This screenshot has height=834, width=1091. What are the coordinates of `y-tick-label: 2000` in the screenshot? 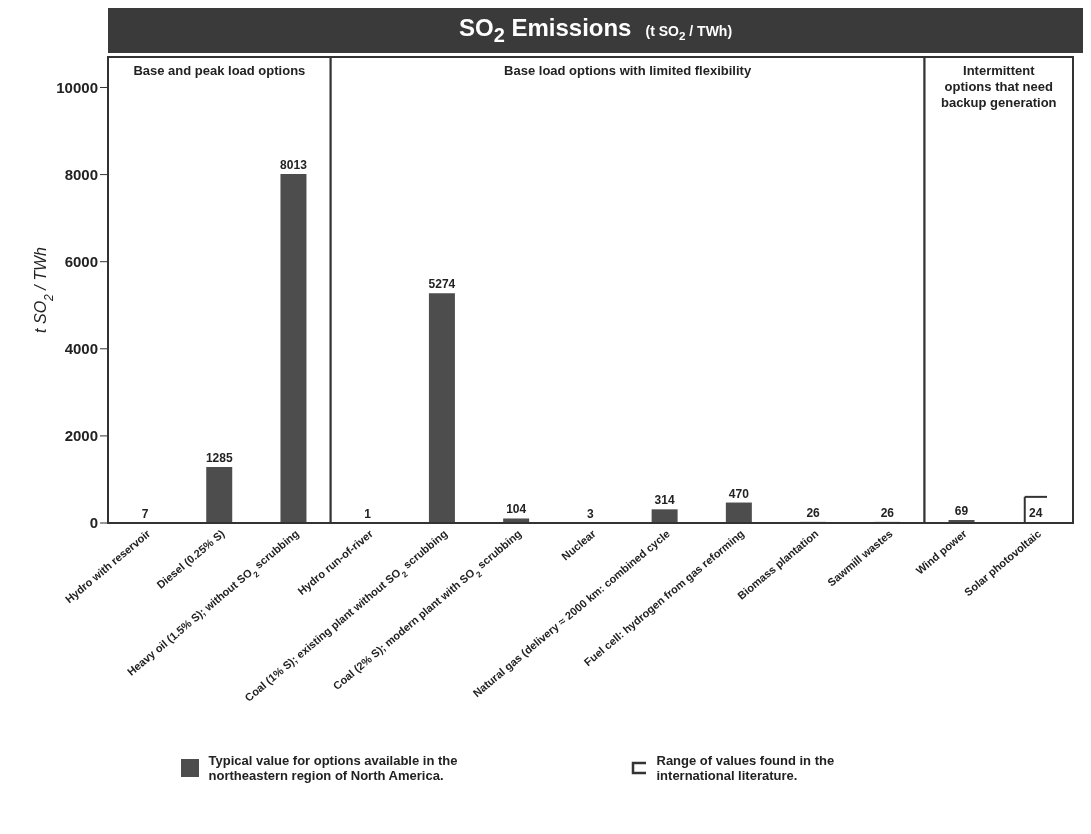 It's located at (81, 436).